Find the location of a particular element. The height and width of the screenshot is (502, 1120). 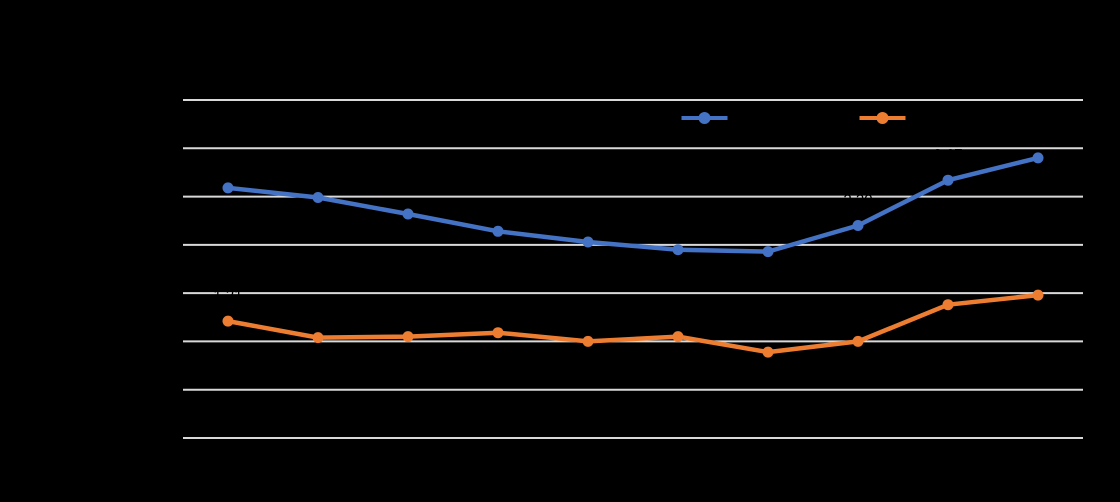

legend is located at coordinates (793, 118).